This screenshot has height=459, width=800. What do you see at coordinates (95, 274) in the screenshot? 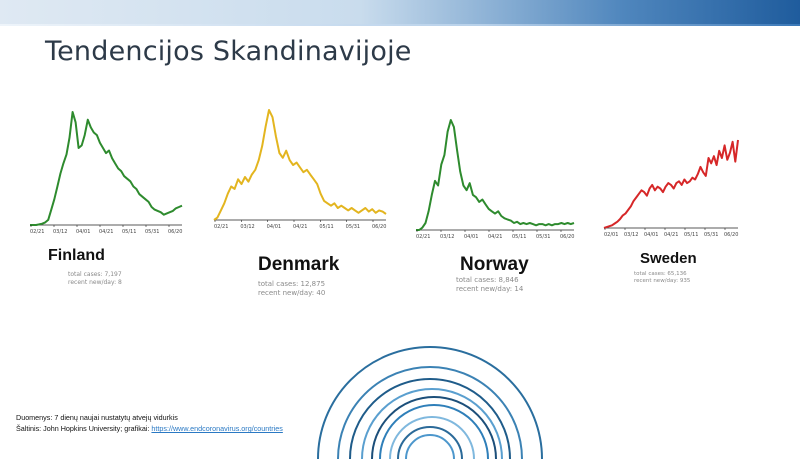
I see `total-cases-finland: total cases: 7,197` at bounding box center [95, 274].